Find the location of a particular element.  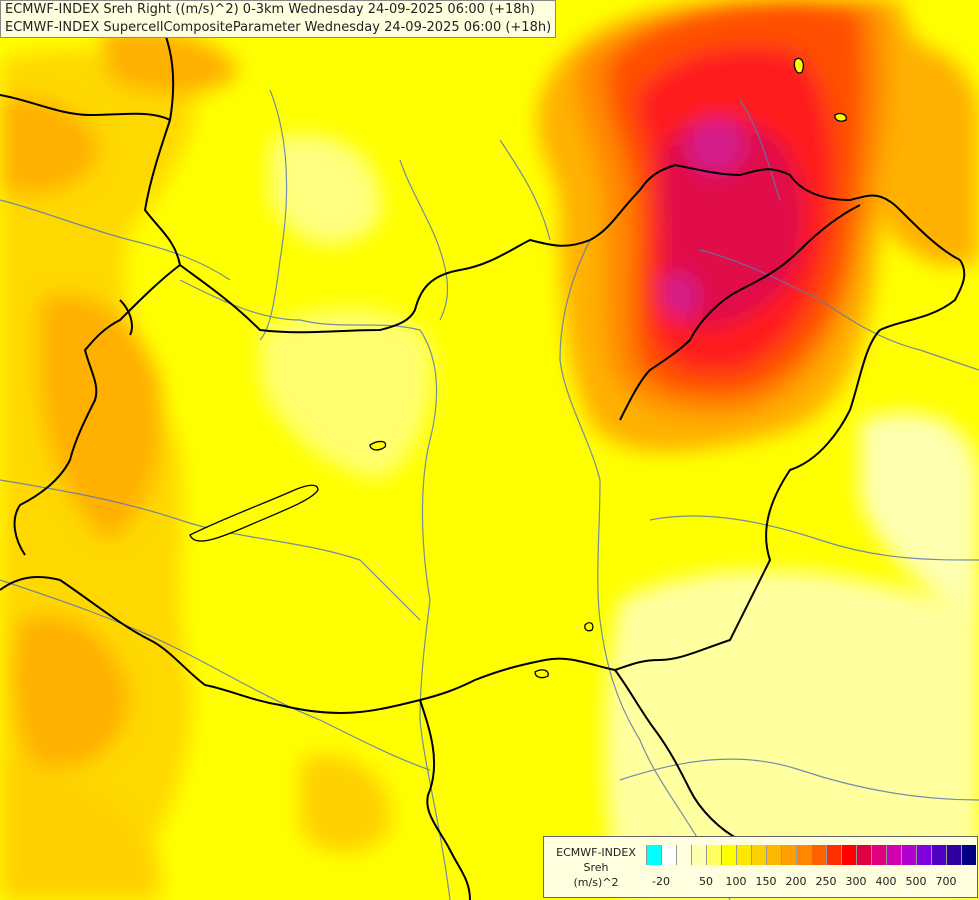

field-n-light is located at coordinates (326, 189).